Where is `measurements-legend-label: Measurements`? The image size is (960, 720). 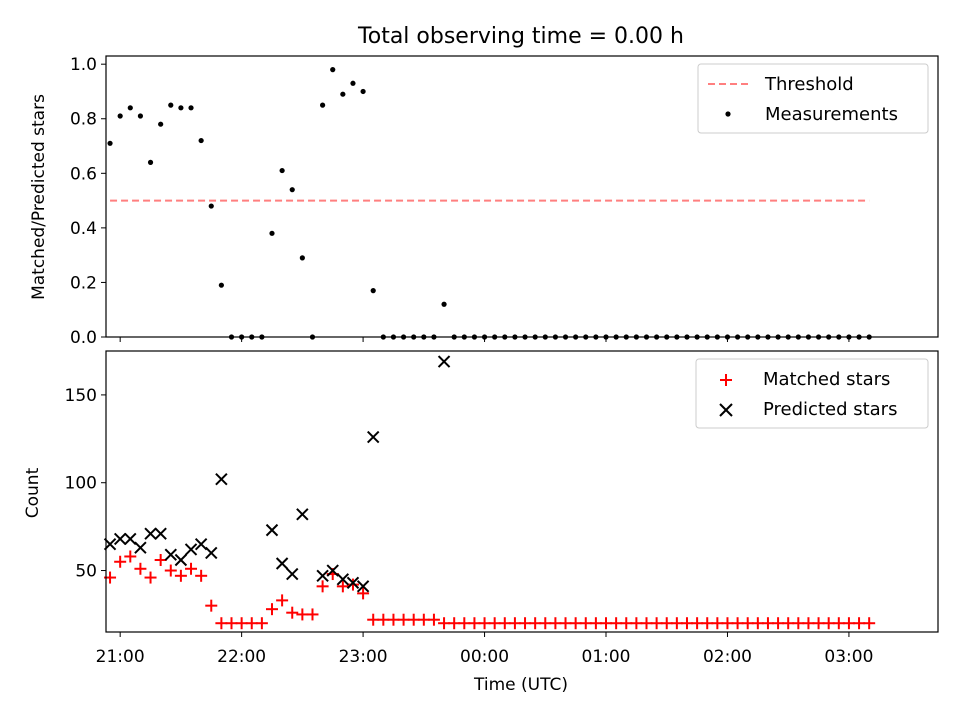
measurements-legend-label: Measurements is located at coordinates (831, 114).